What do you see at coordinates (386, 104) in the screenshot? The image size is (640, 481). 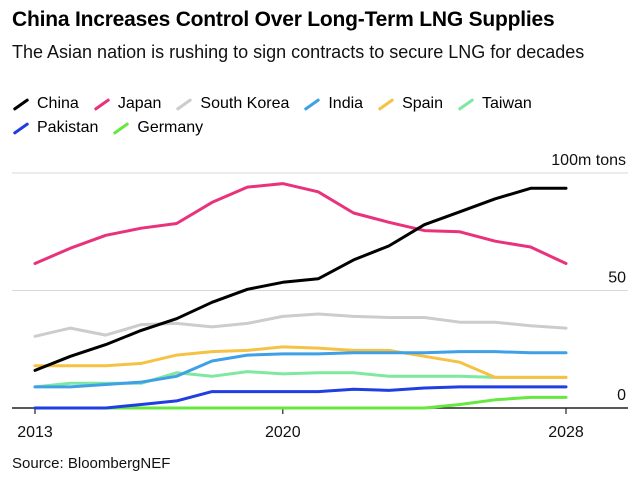 I see `legend-swatch-spain` at bounding box center [386, 104].